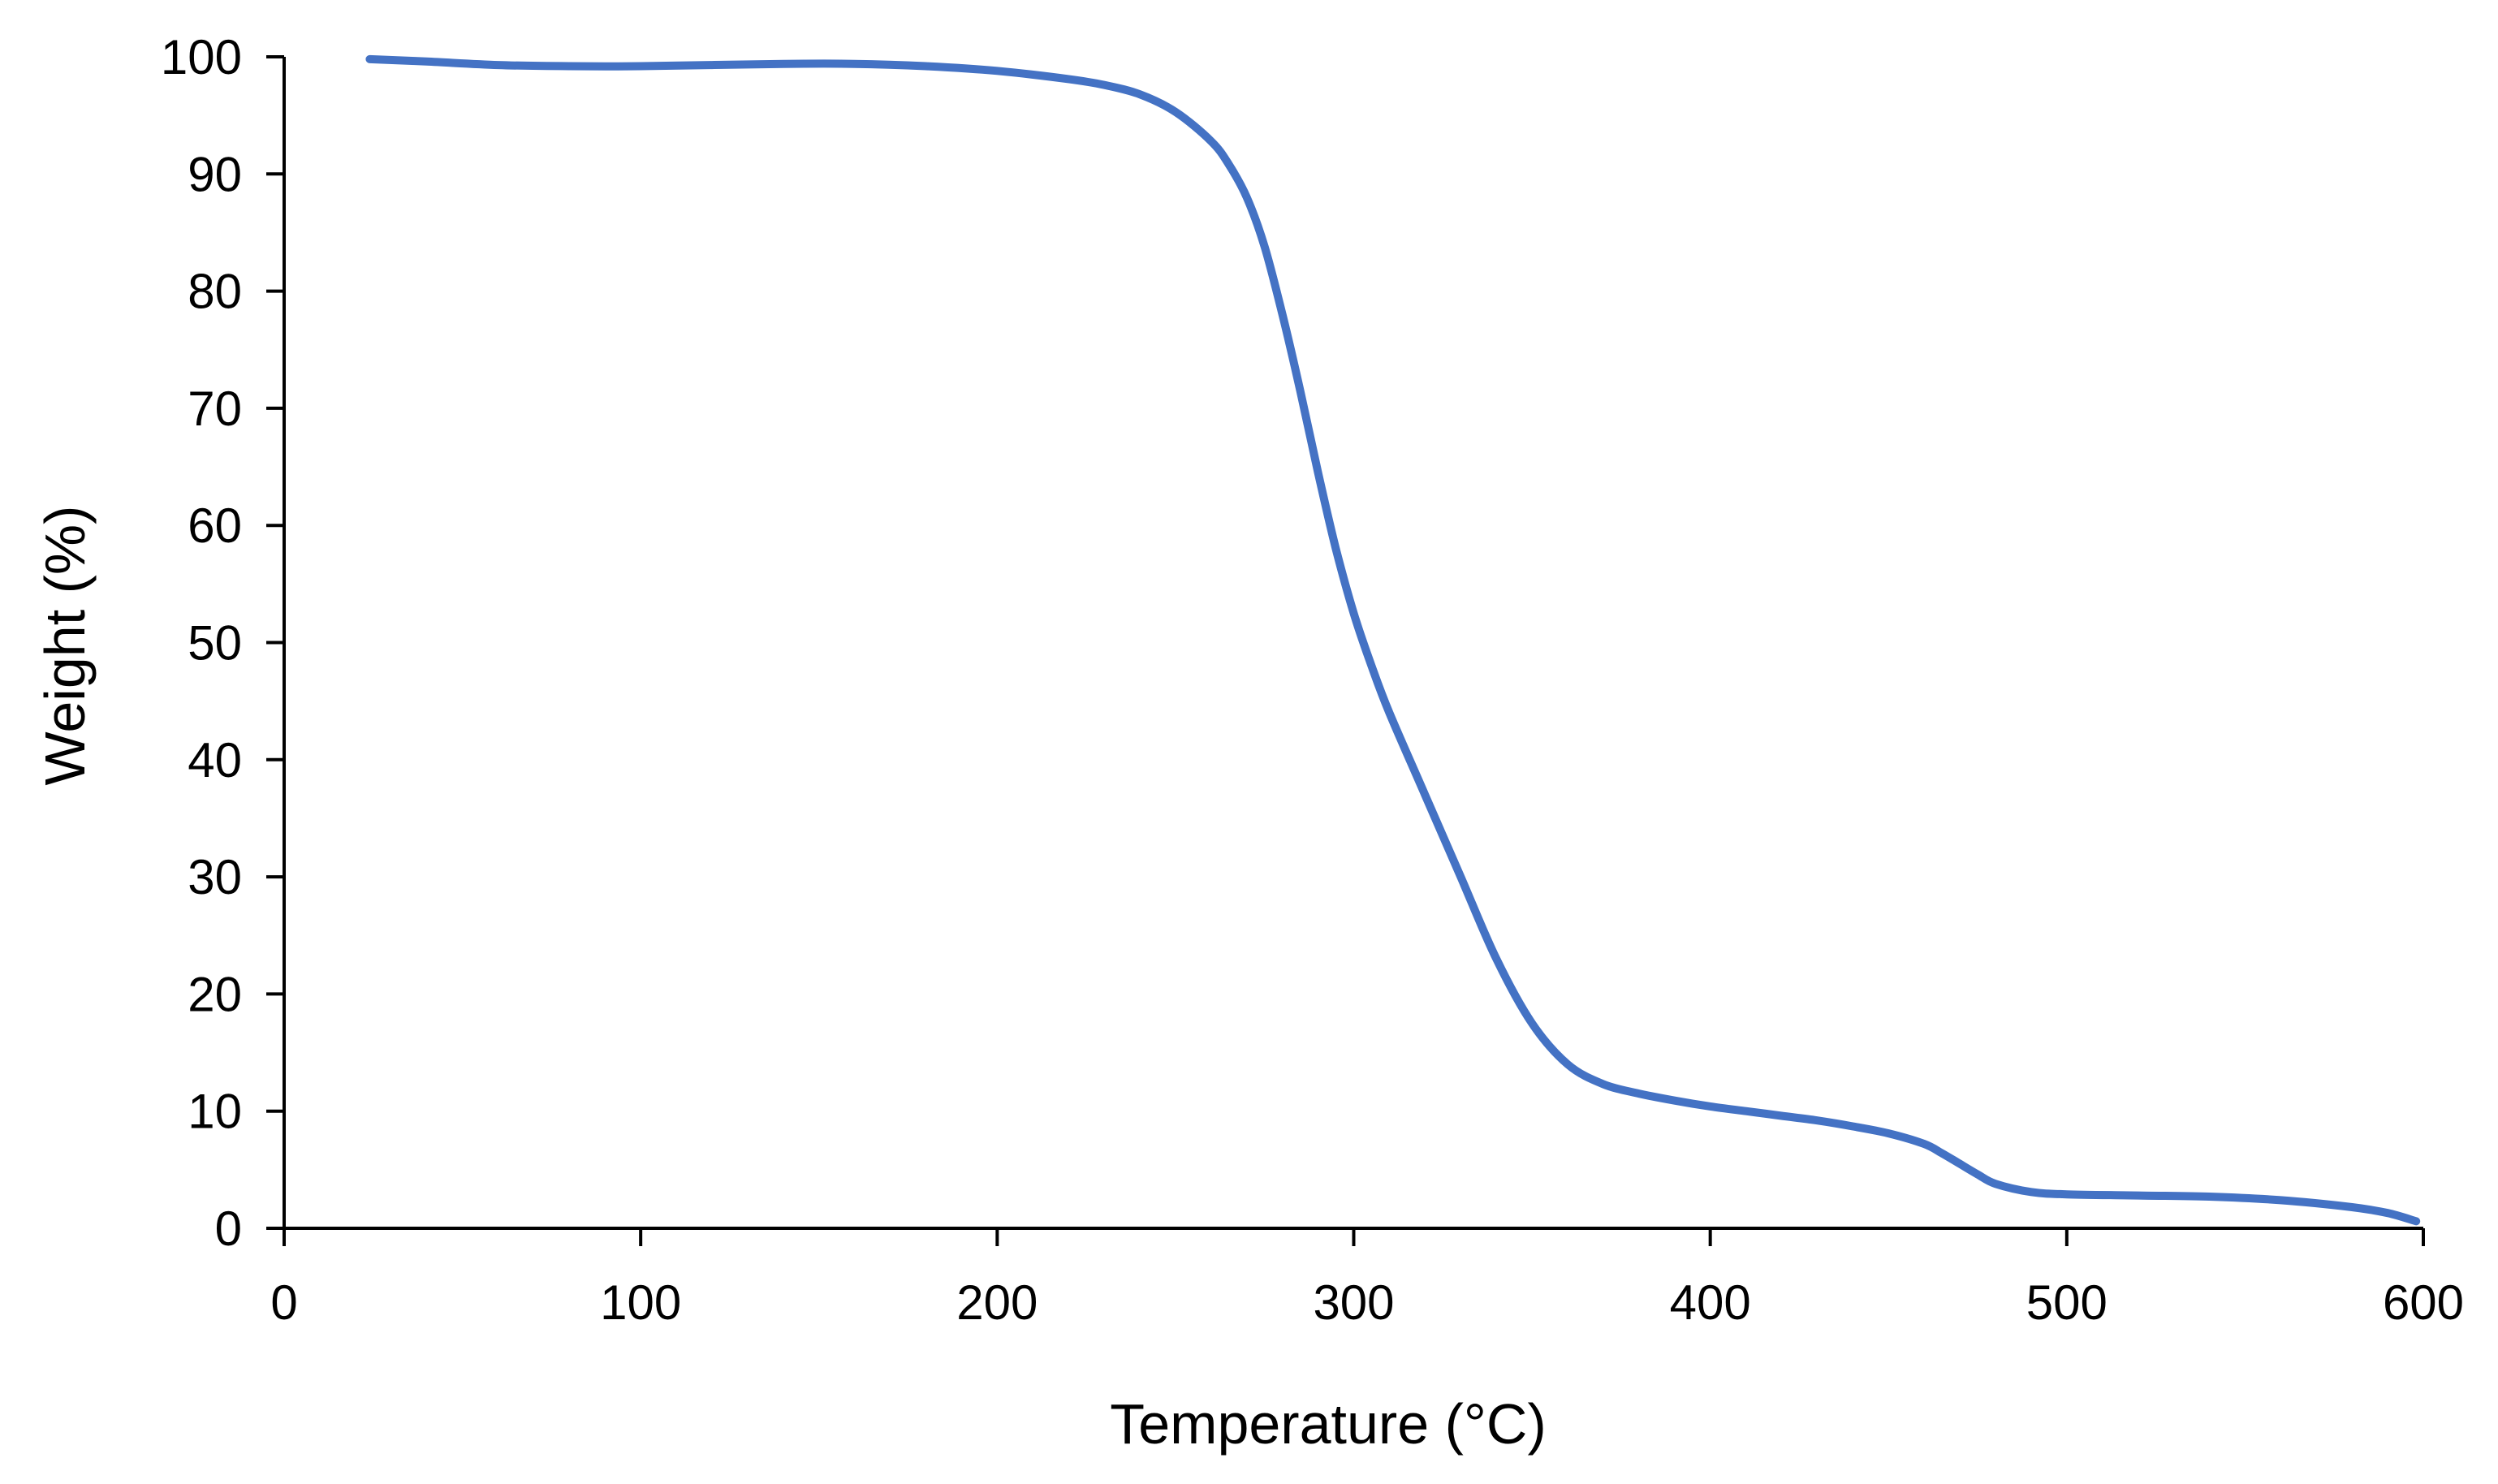 Image resolution: width=2498 pixels, height=1484 pixels. I want to click on y-tick-label: 80, so click(215, 292).